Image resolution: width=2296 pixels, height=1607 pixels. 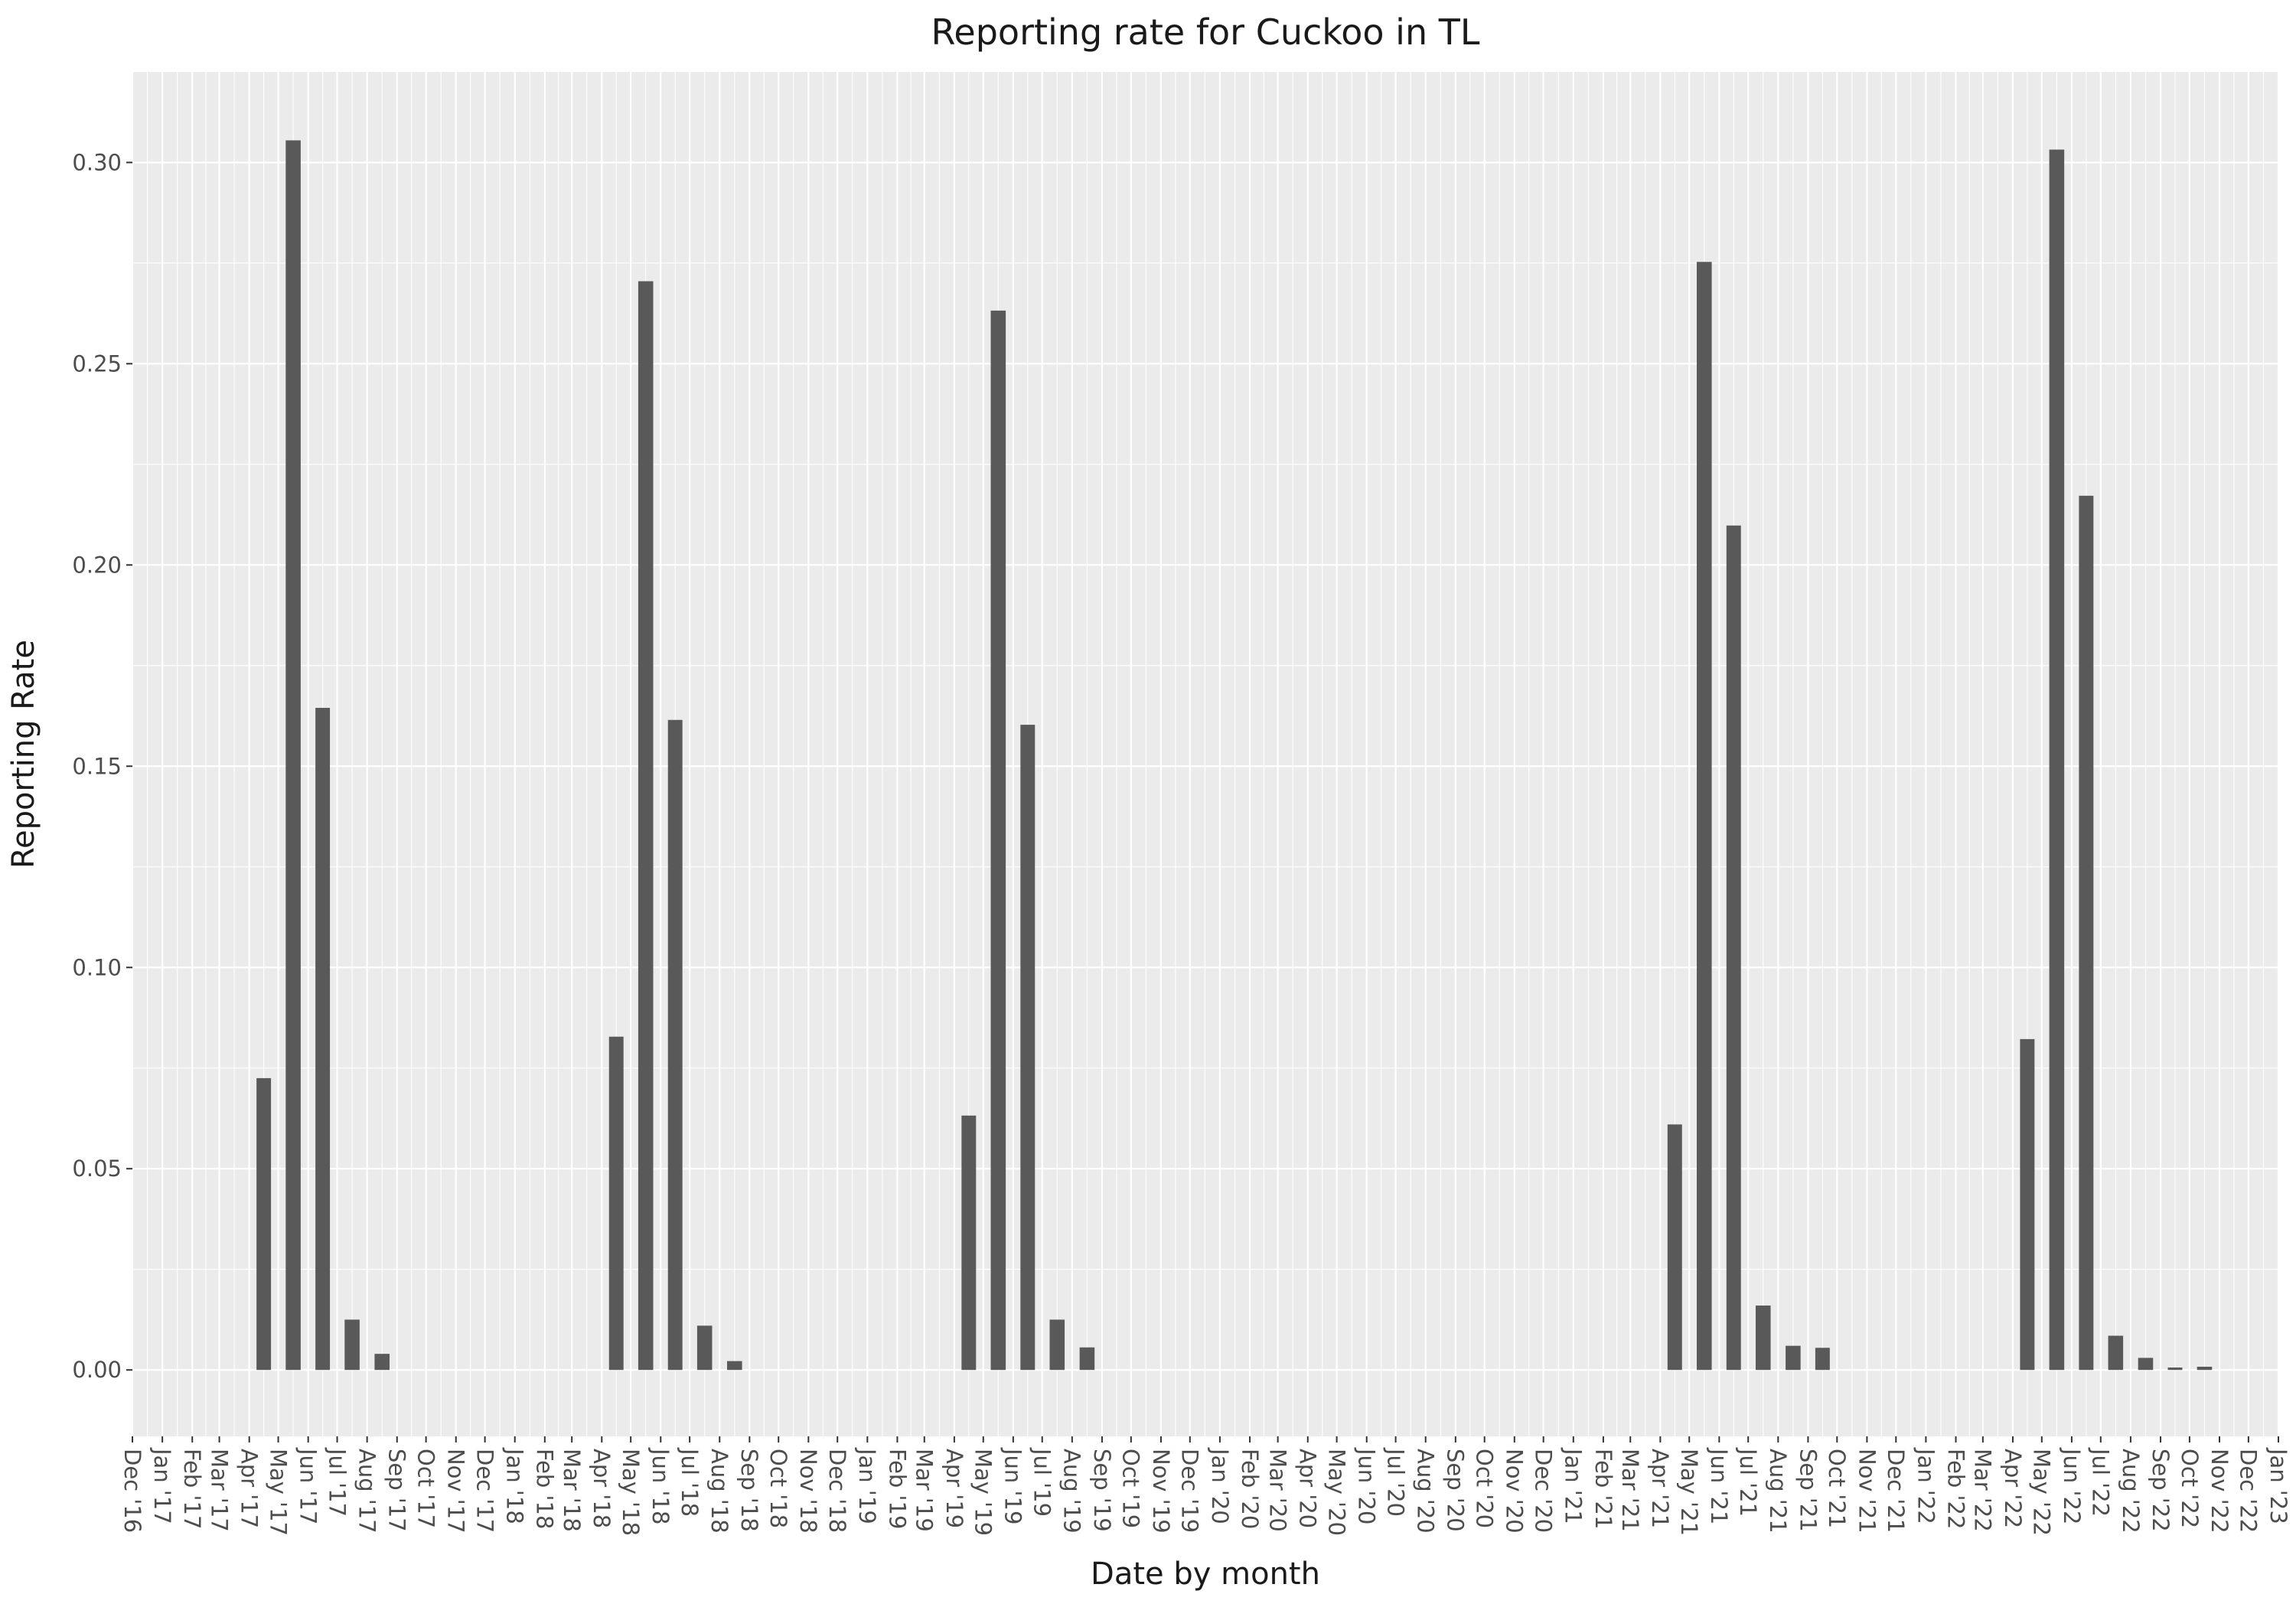 What do you see at coordinates (337, 1482) in the screenshot?
I see `x-tick-label: Jul '17` at bounding box center [337, 1482].